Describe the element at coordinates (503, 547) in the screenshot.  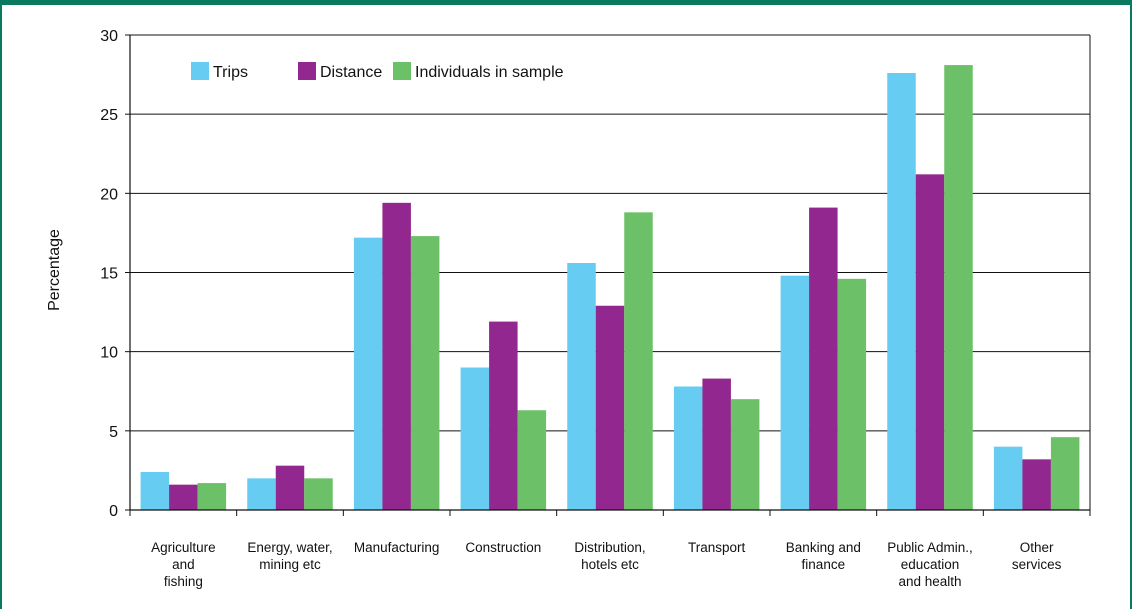
I see `category-label: Construction` at that location.